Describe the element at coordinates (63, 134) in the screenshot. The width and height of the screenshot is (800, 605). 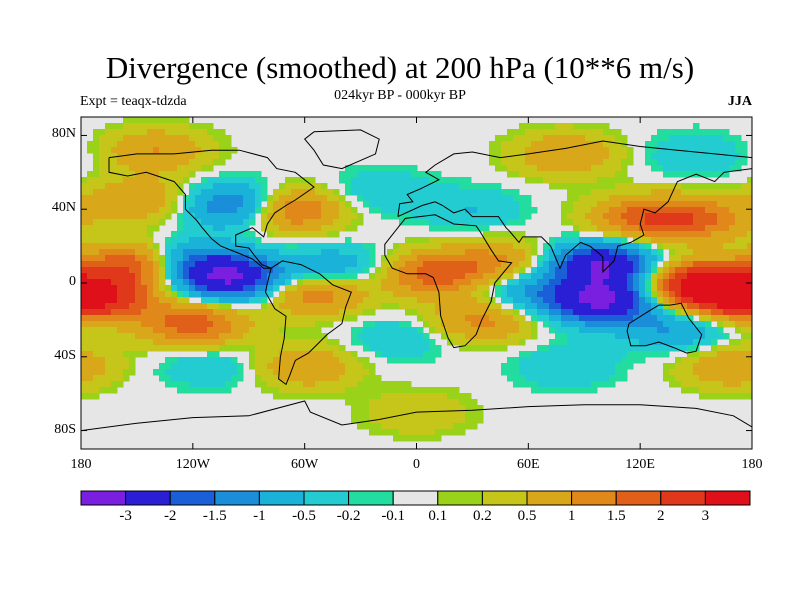
I see `y-tick-label: 80N` at that location.